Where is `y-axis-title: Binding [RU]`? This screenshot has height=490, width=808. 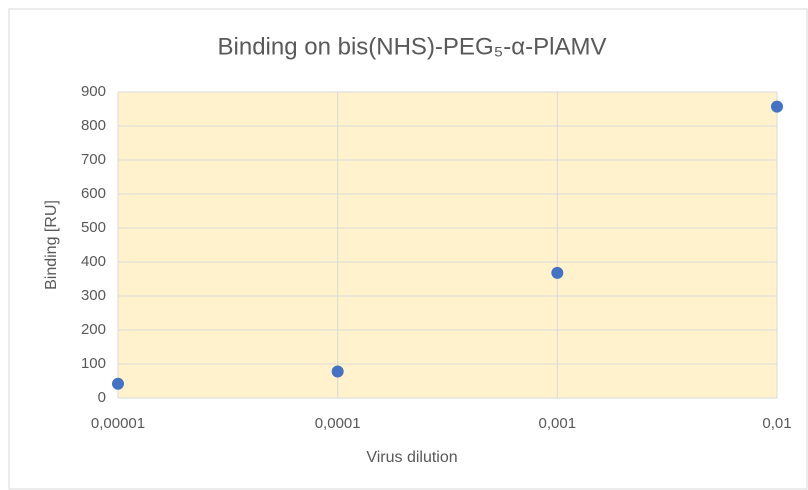
y-axis-title: Binding [RU] is located at coordinates (51, 245).